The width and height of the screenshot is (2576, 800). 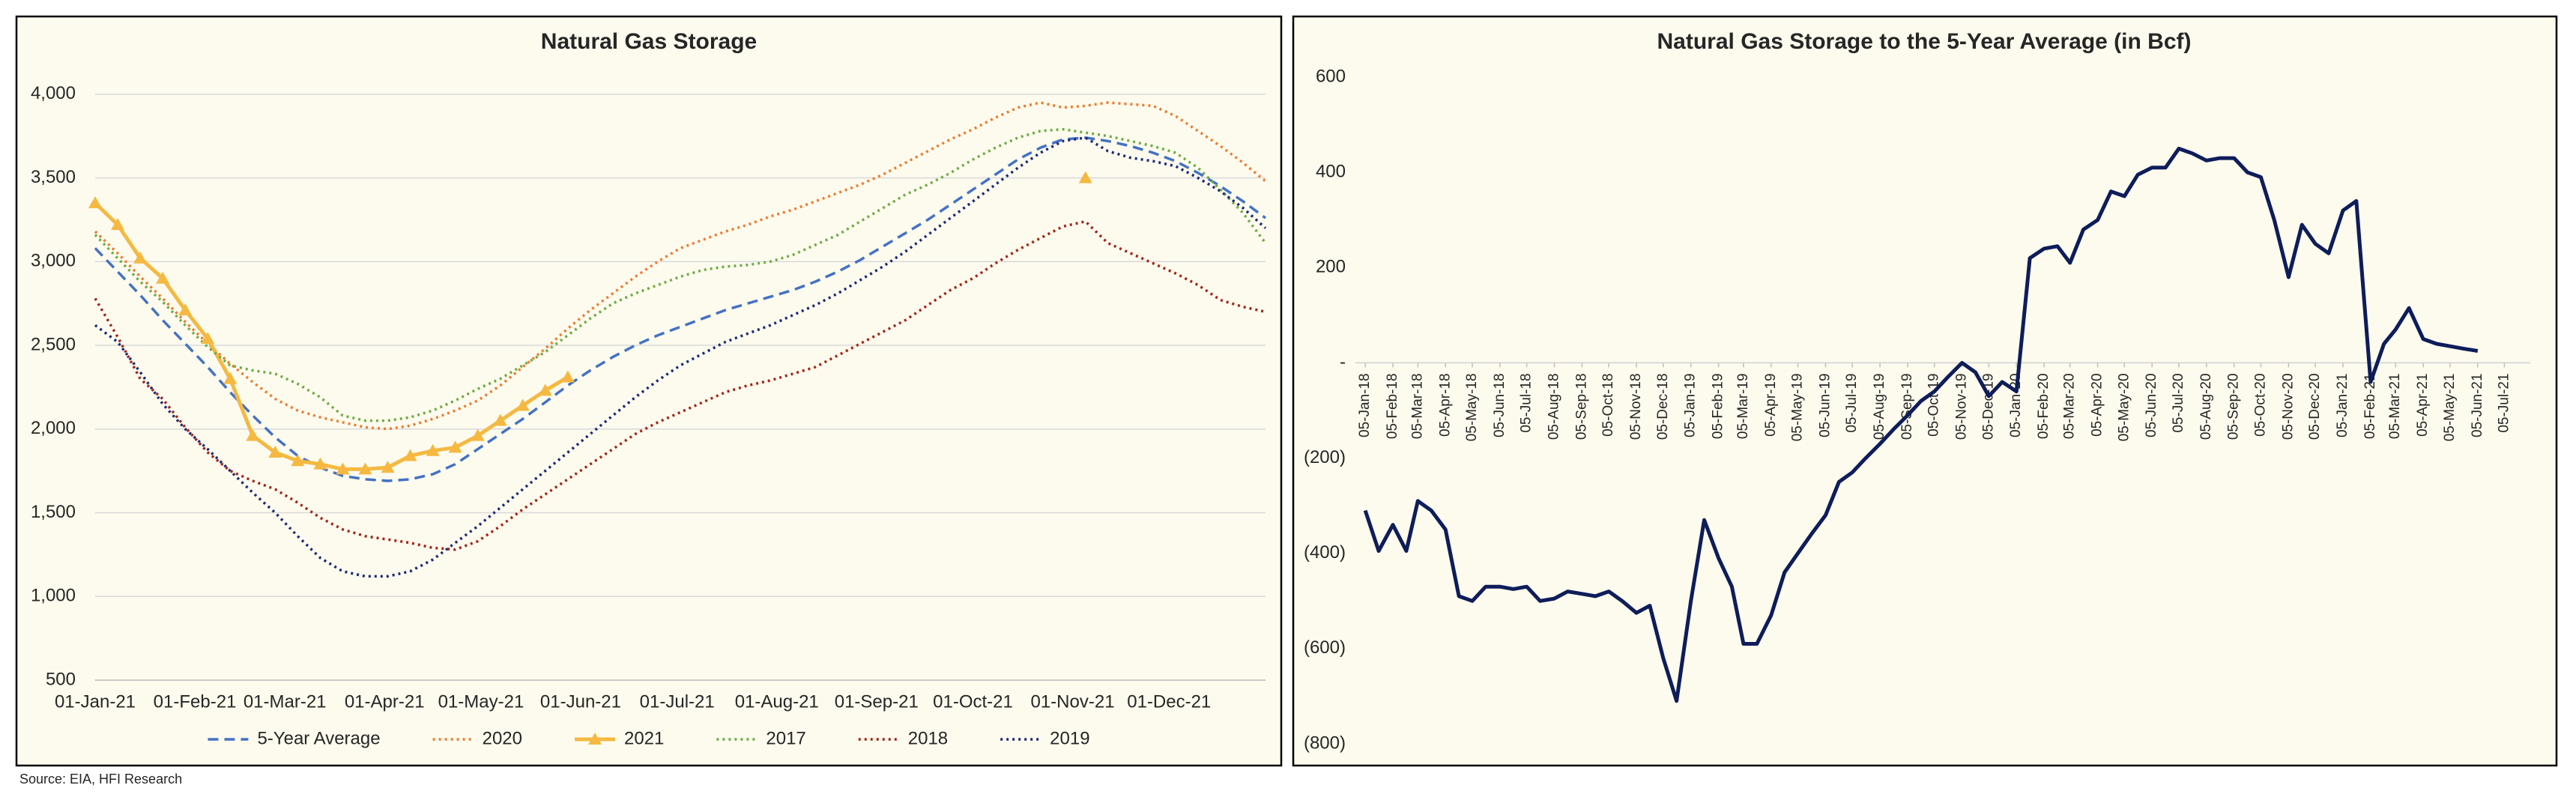 I want to click on x-tick-label: 01-Feb-21, so click(x=195, y=701).